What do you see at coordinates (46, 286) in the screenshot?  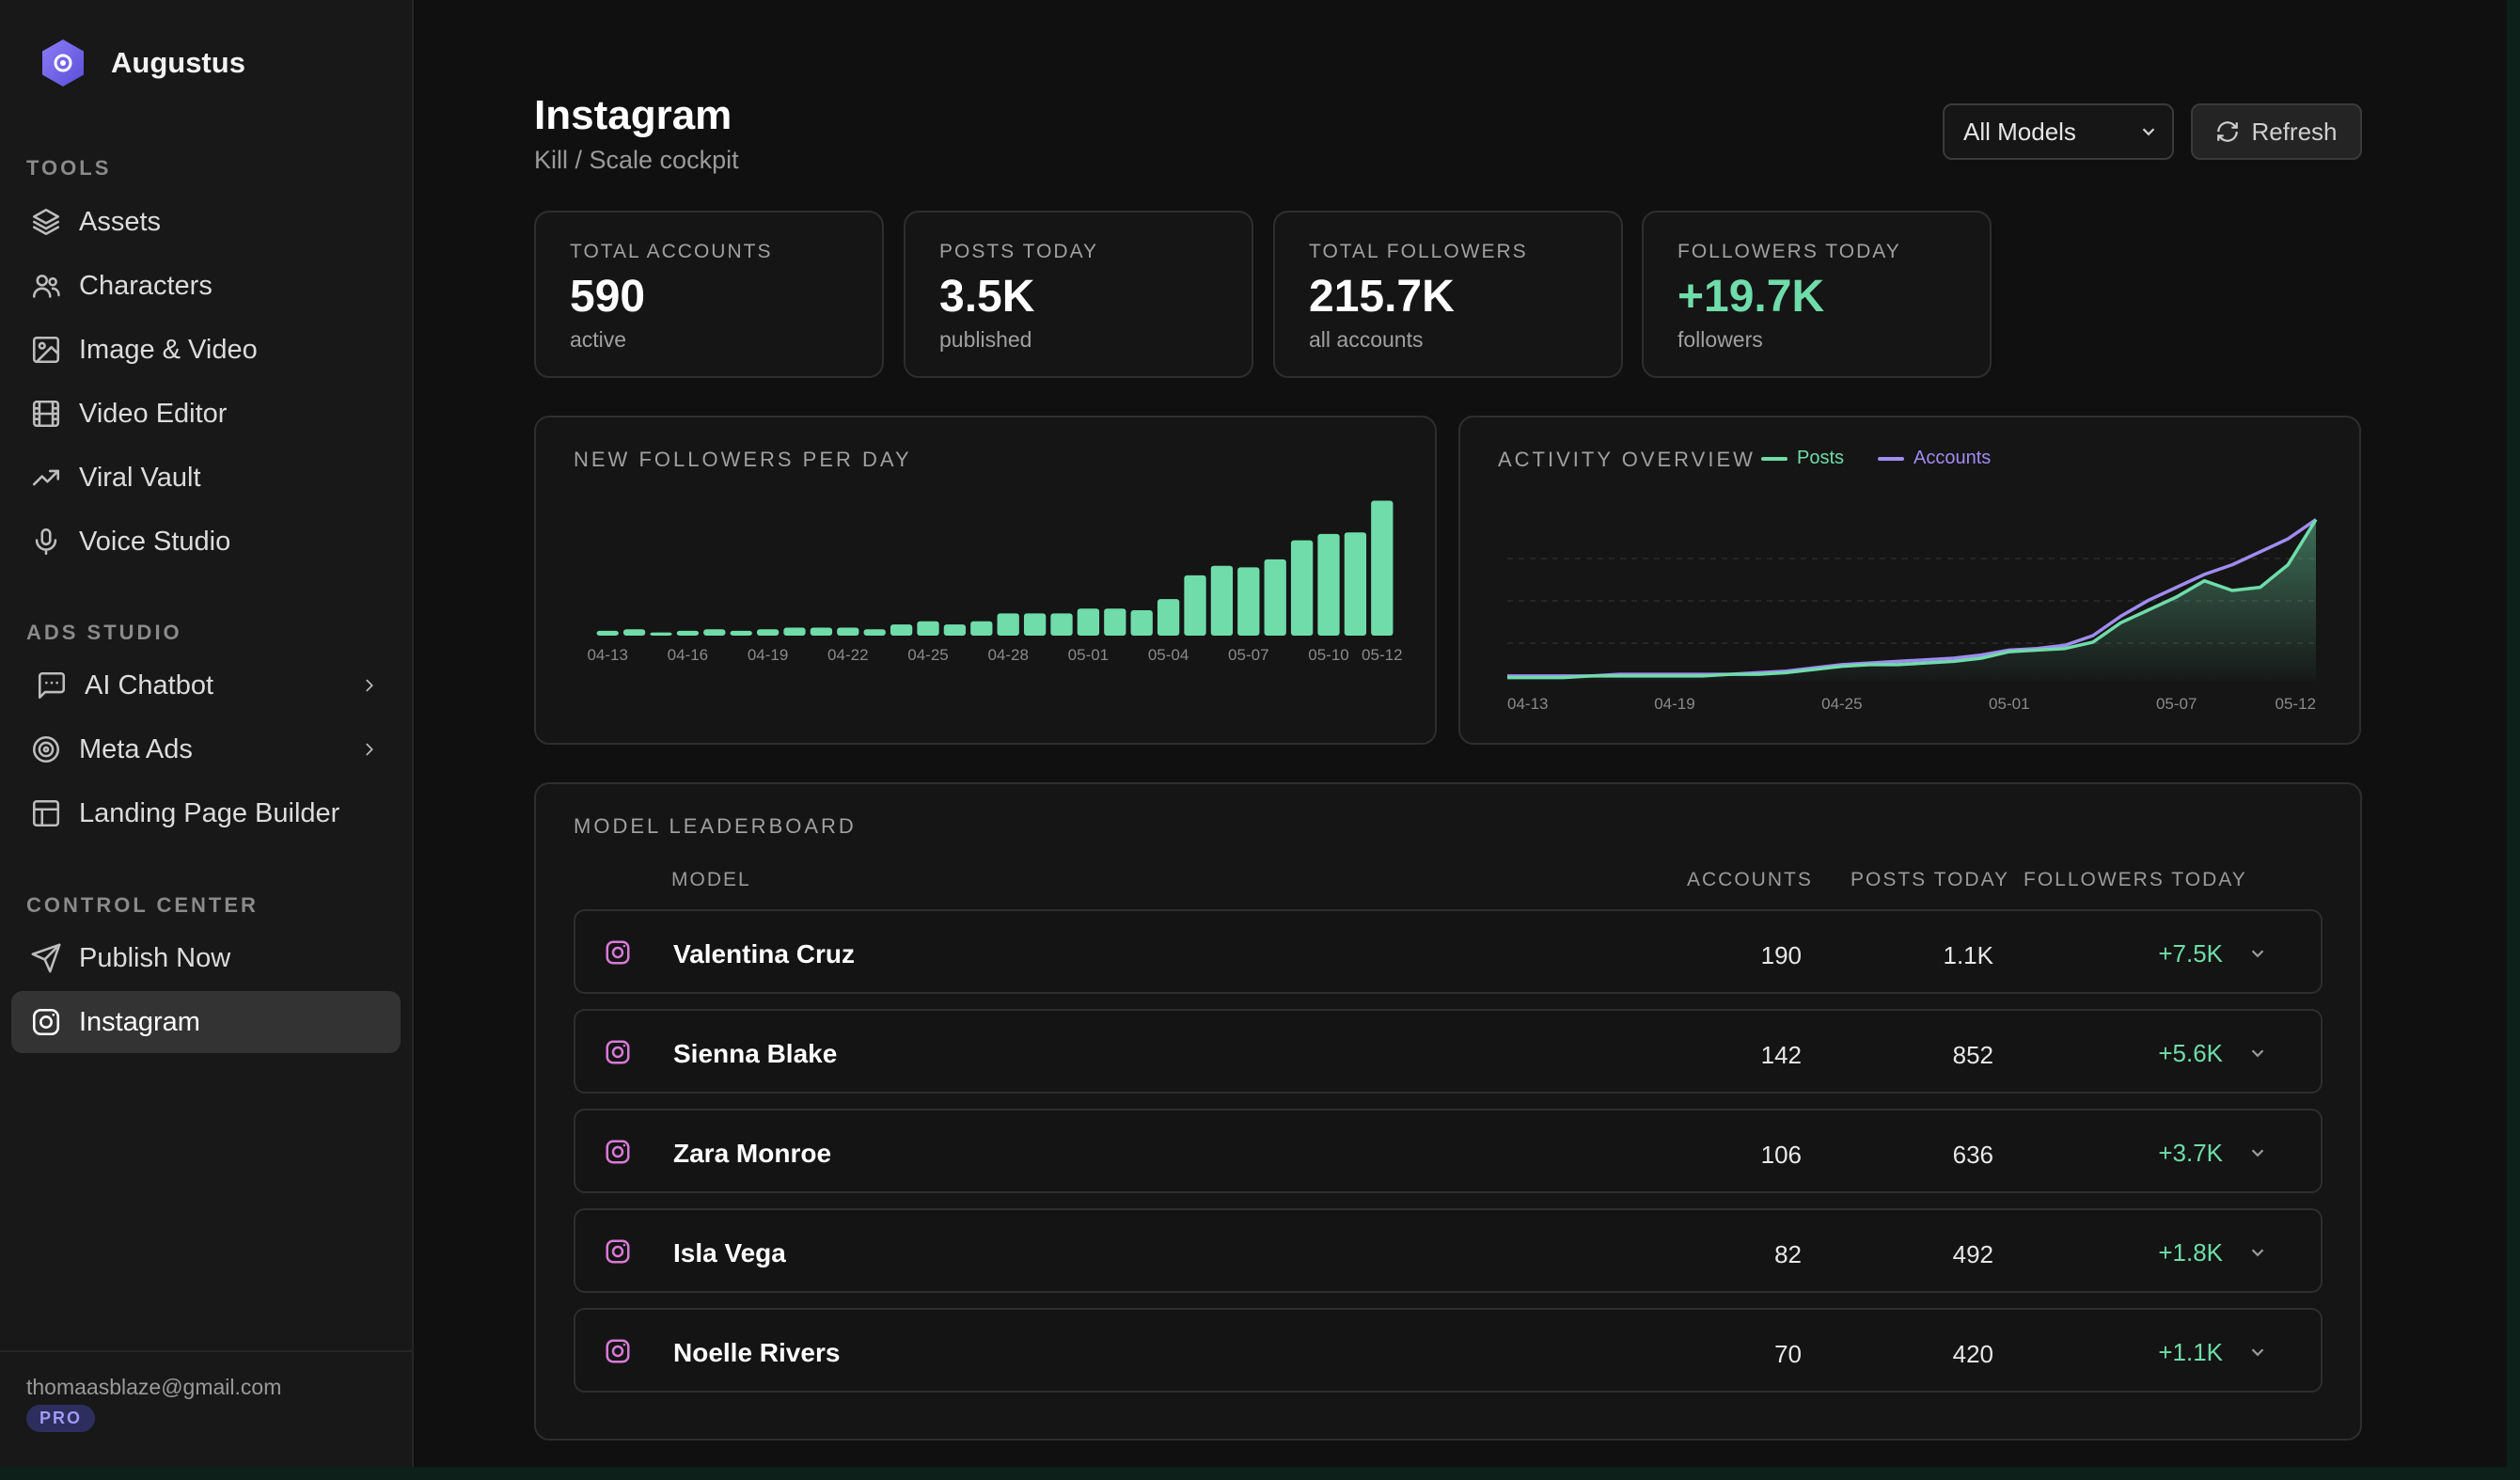 I see `users-icon` at bounding box center [46, 286].